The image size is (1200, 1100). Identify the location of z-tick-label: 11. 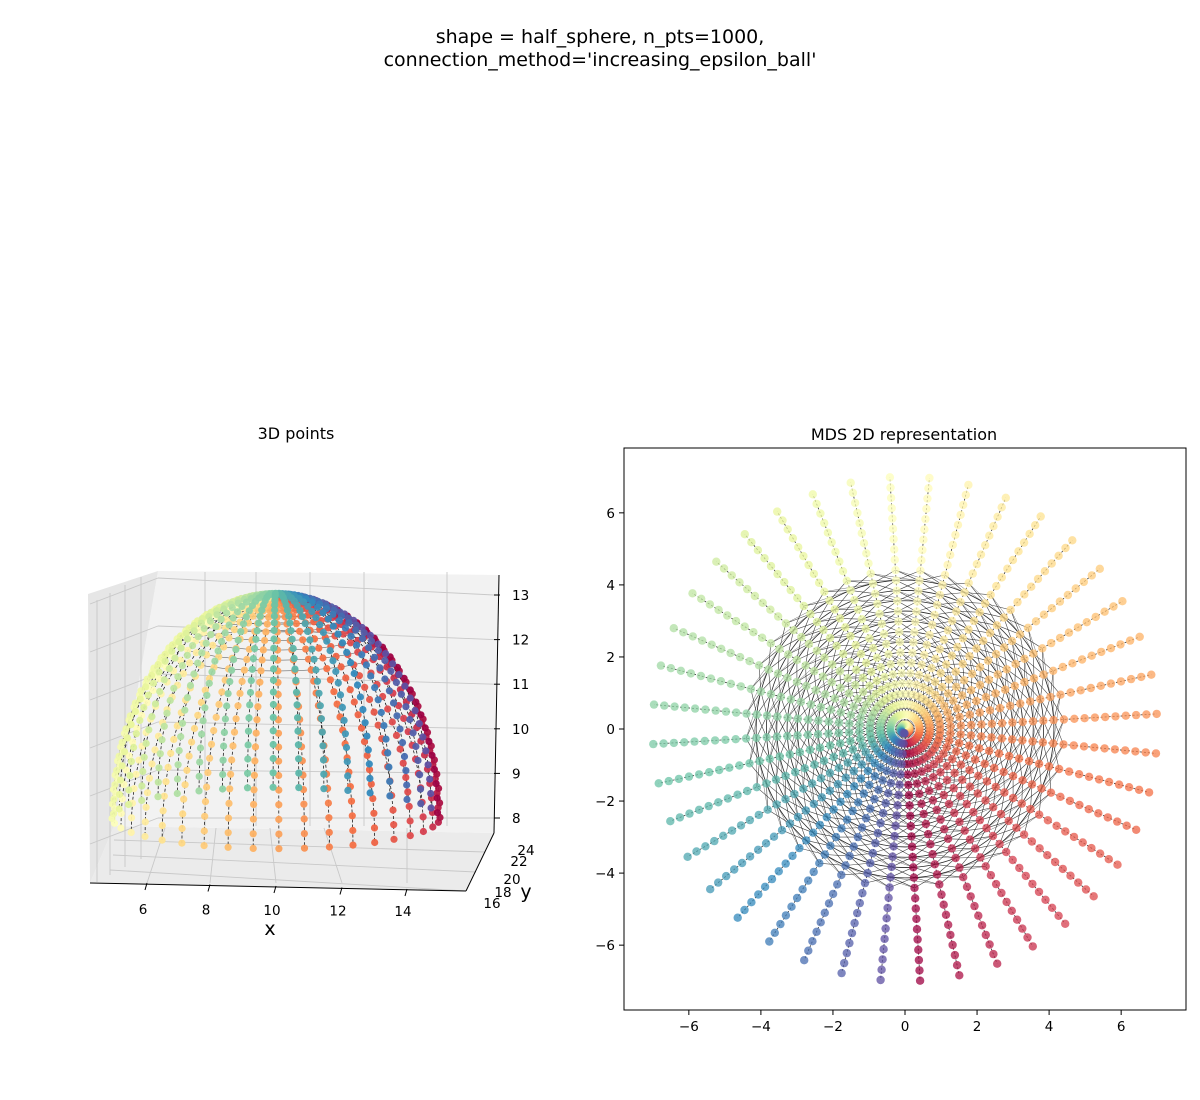
(520, 685).